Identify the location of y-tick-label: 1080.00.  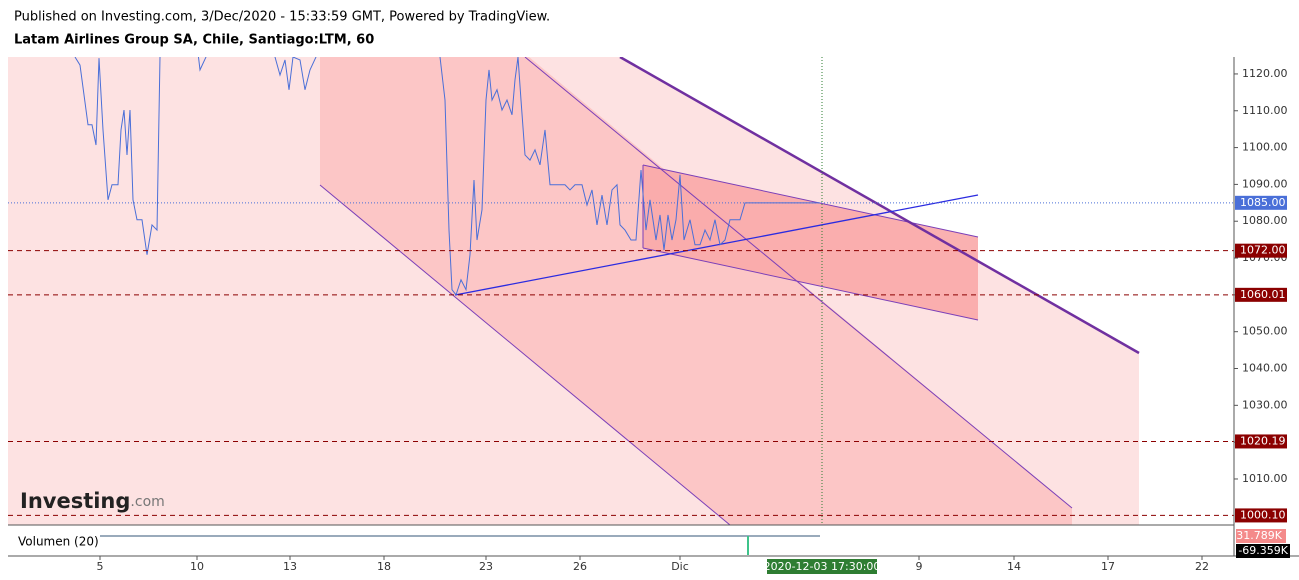
(1265, 220).